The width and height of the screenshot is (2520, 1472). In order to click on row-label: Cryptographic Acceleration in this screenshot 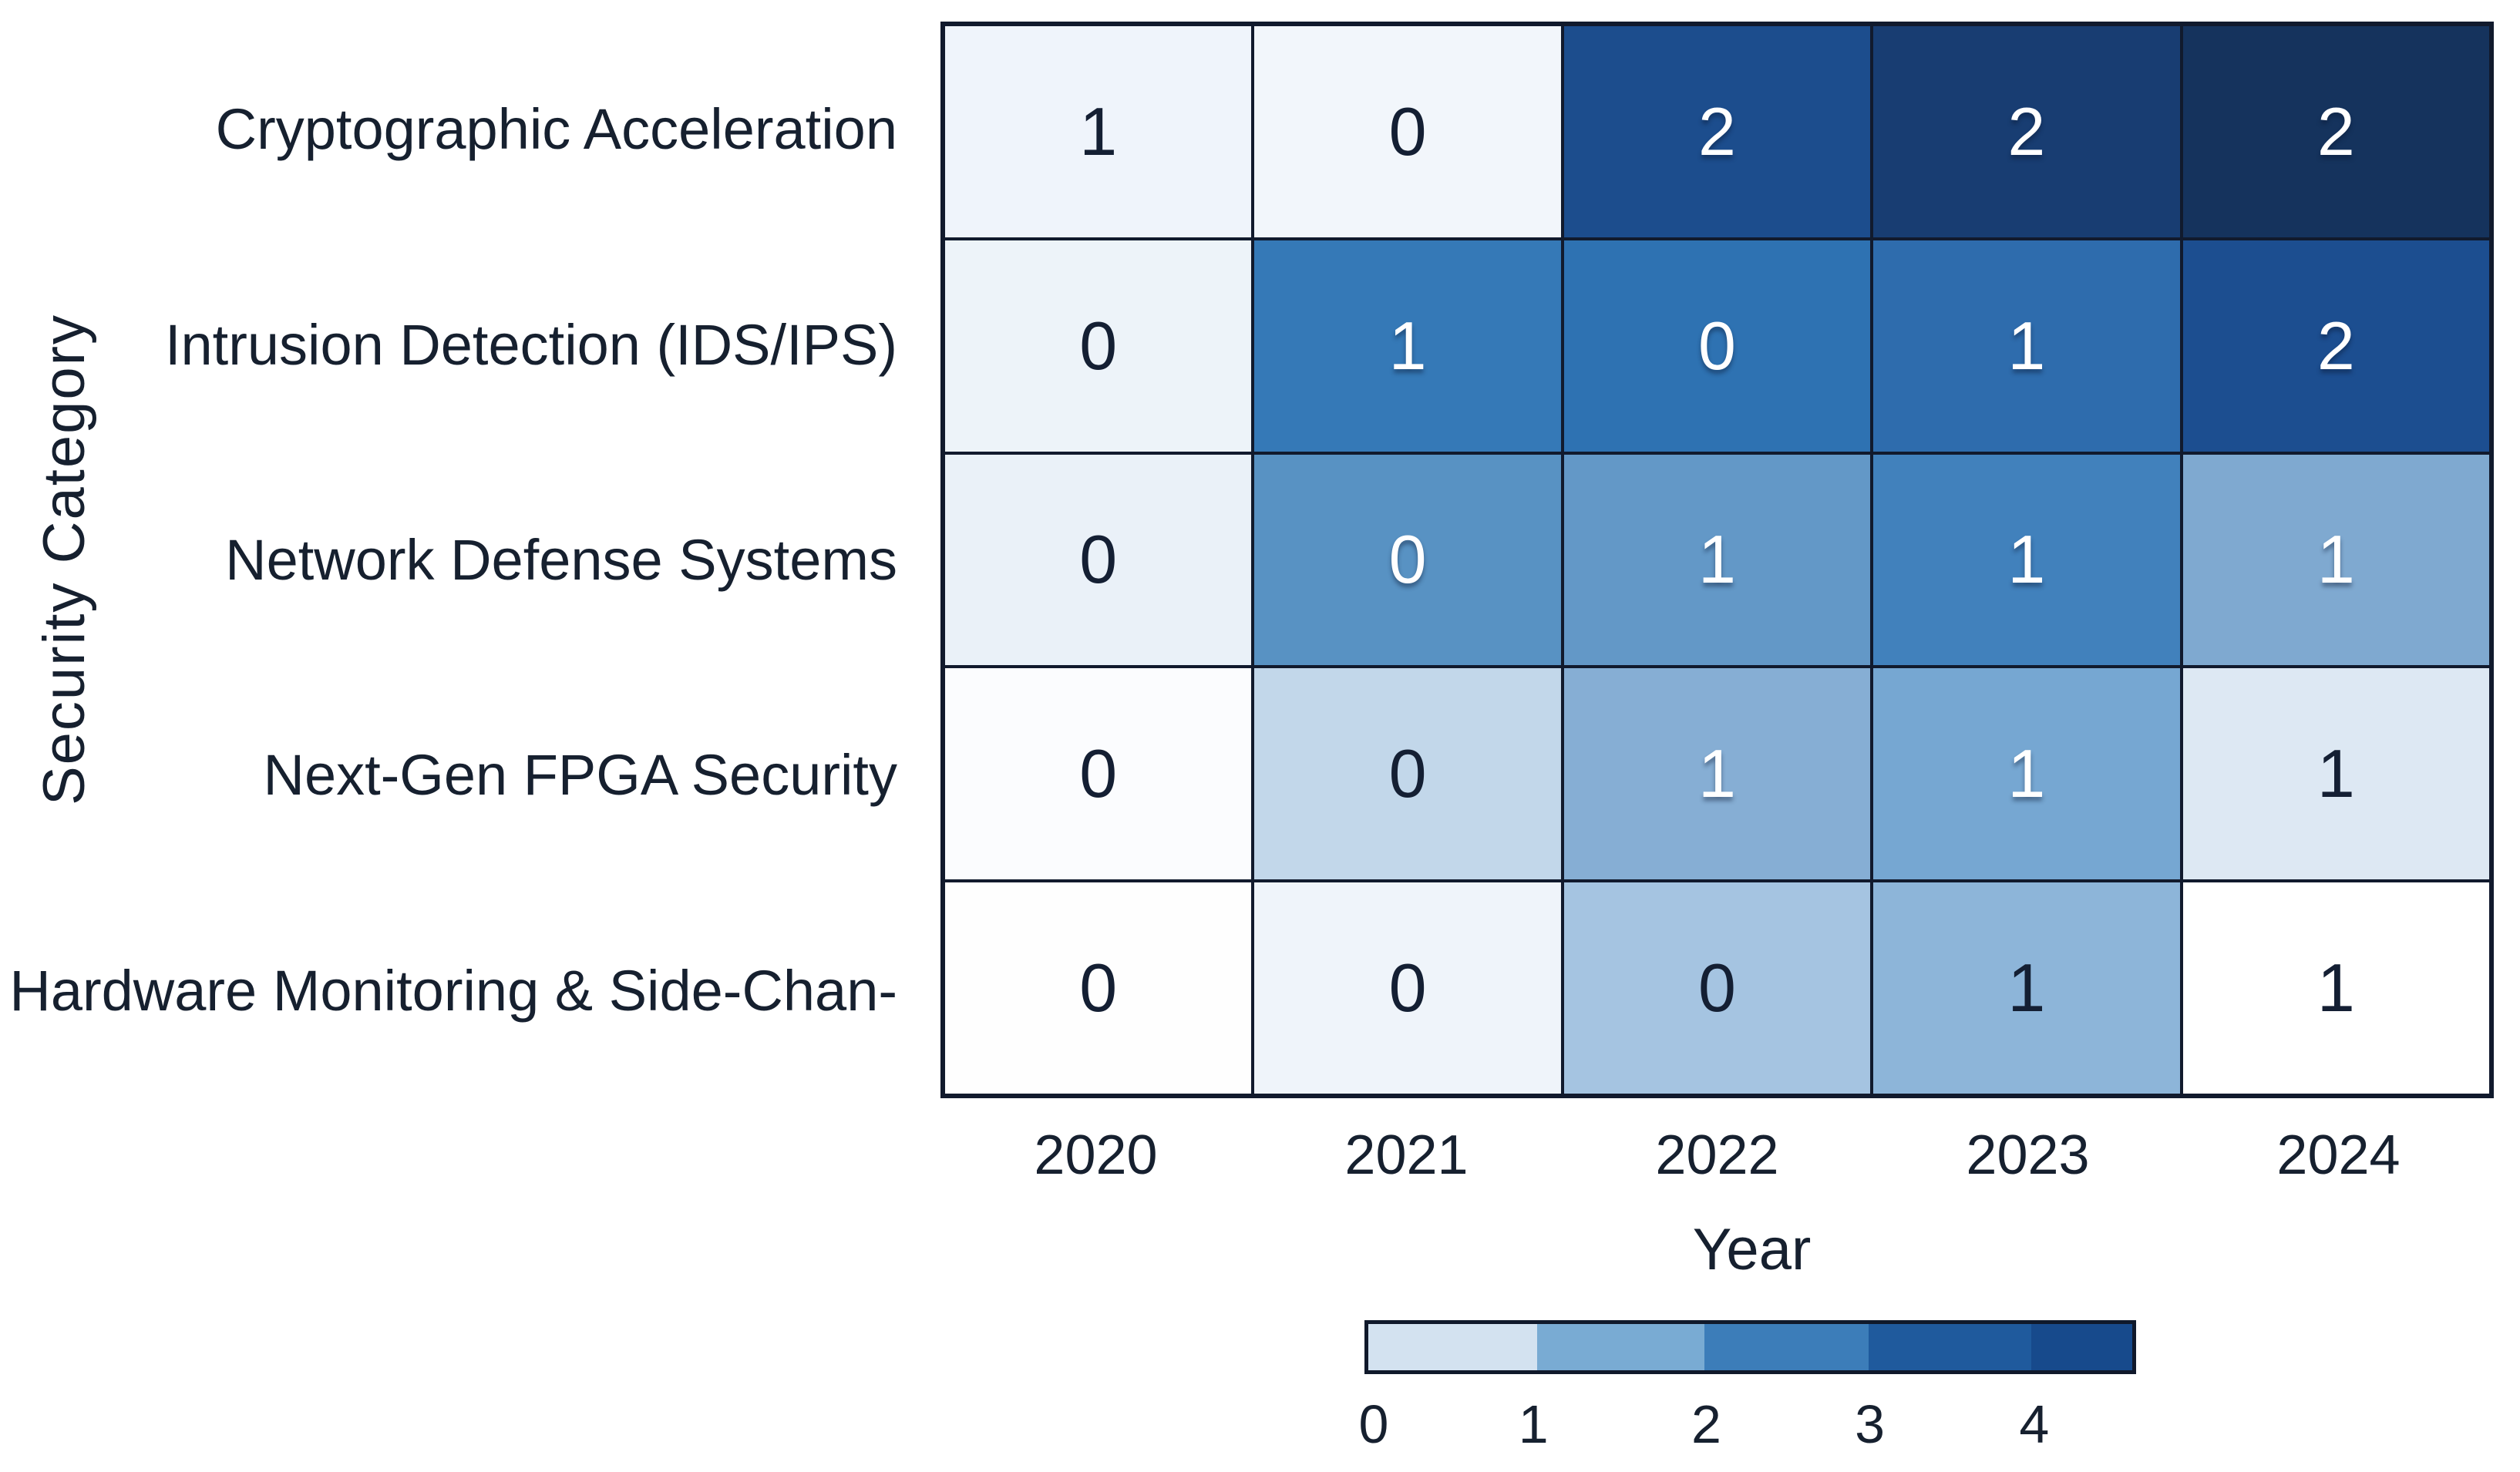, I will do `click(556, 129)`.